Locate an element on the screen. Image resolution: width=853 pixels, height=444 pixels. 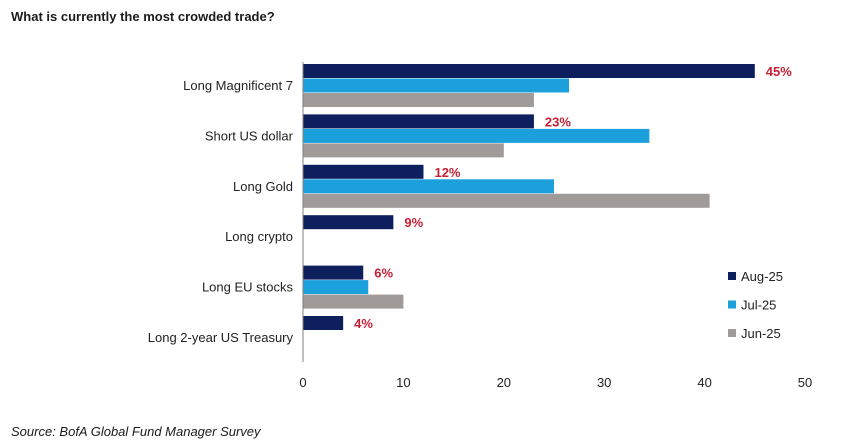
data-label-short-us-dollar: 23% is located at coordinates (558, 121).